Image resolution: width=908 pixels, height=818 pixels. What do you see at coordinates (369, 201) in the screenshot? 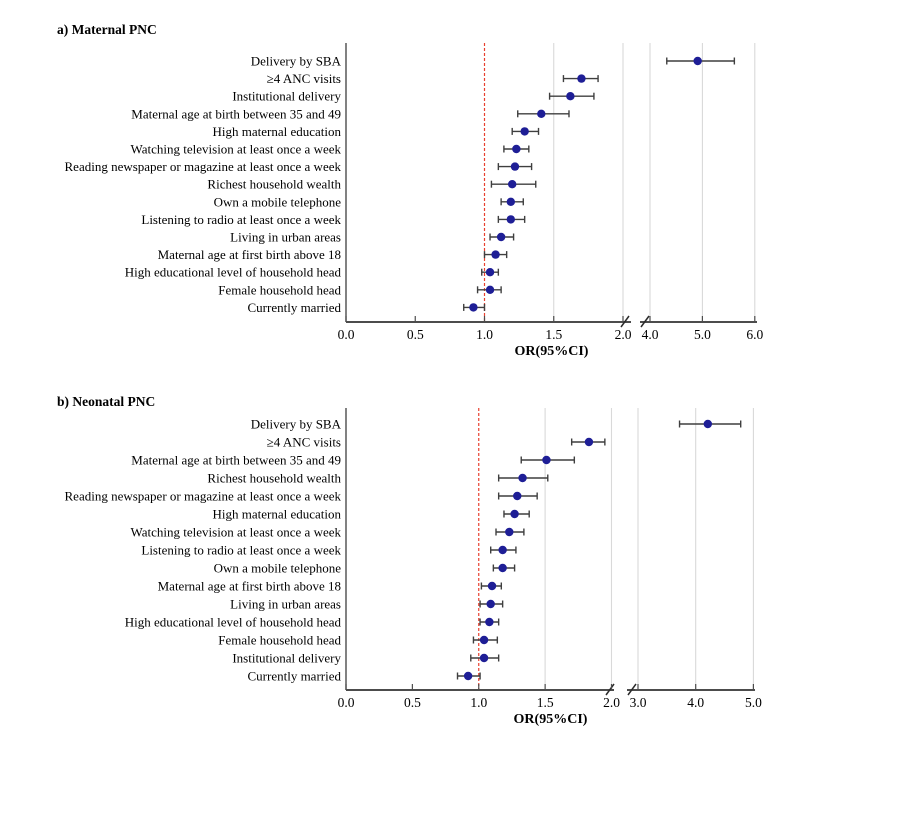
I see `forest-row: Own a mobile telephone` at bounding box center [369, 201].